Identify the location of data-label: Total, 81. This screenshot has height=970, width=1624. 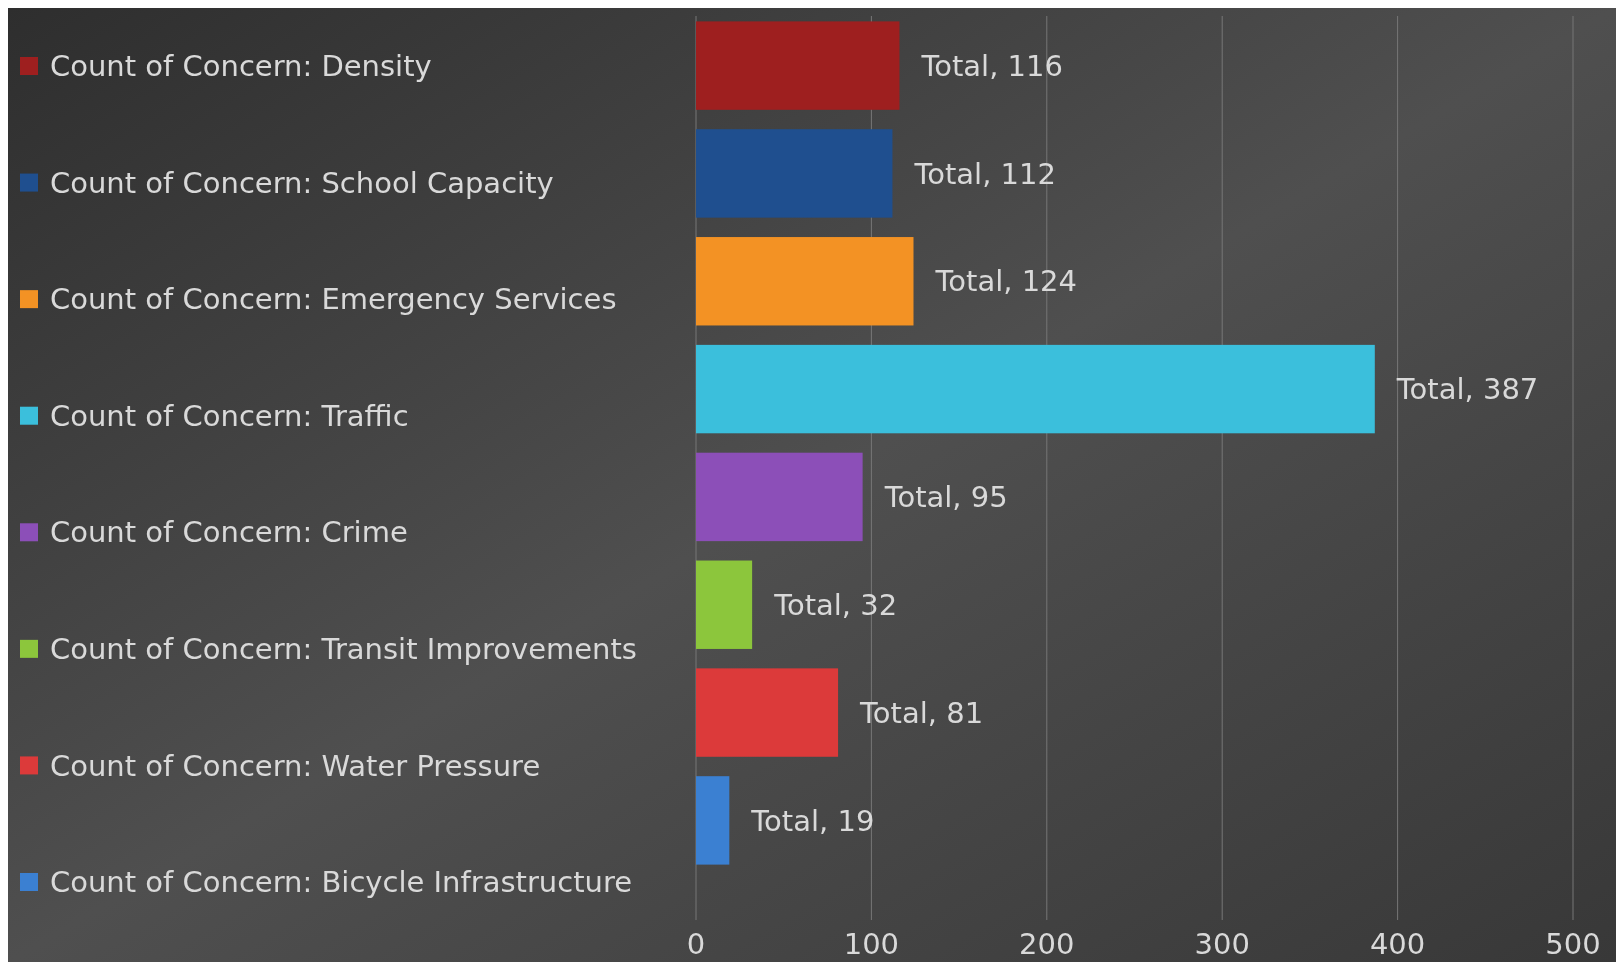
(921, 712).